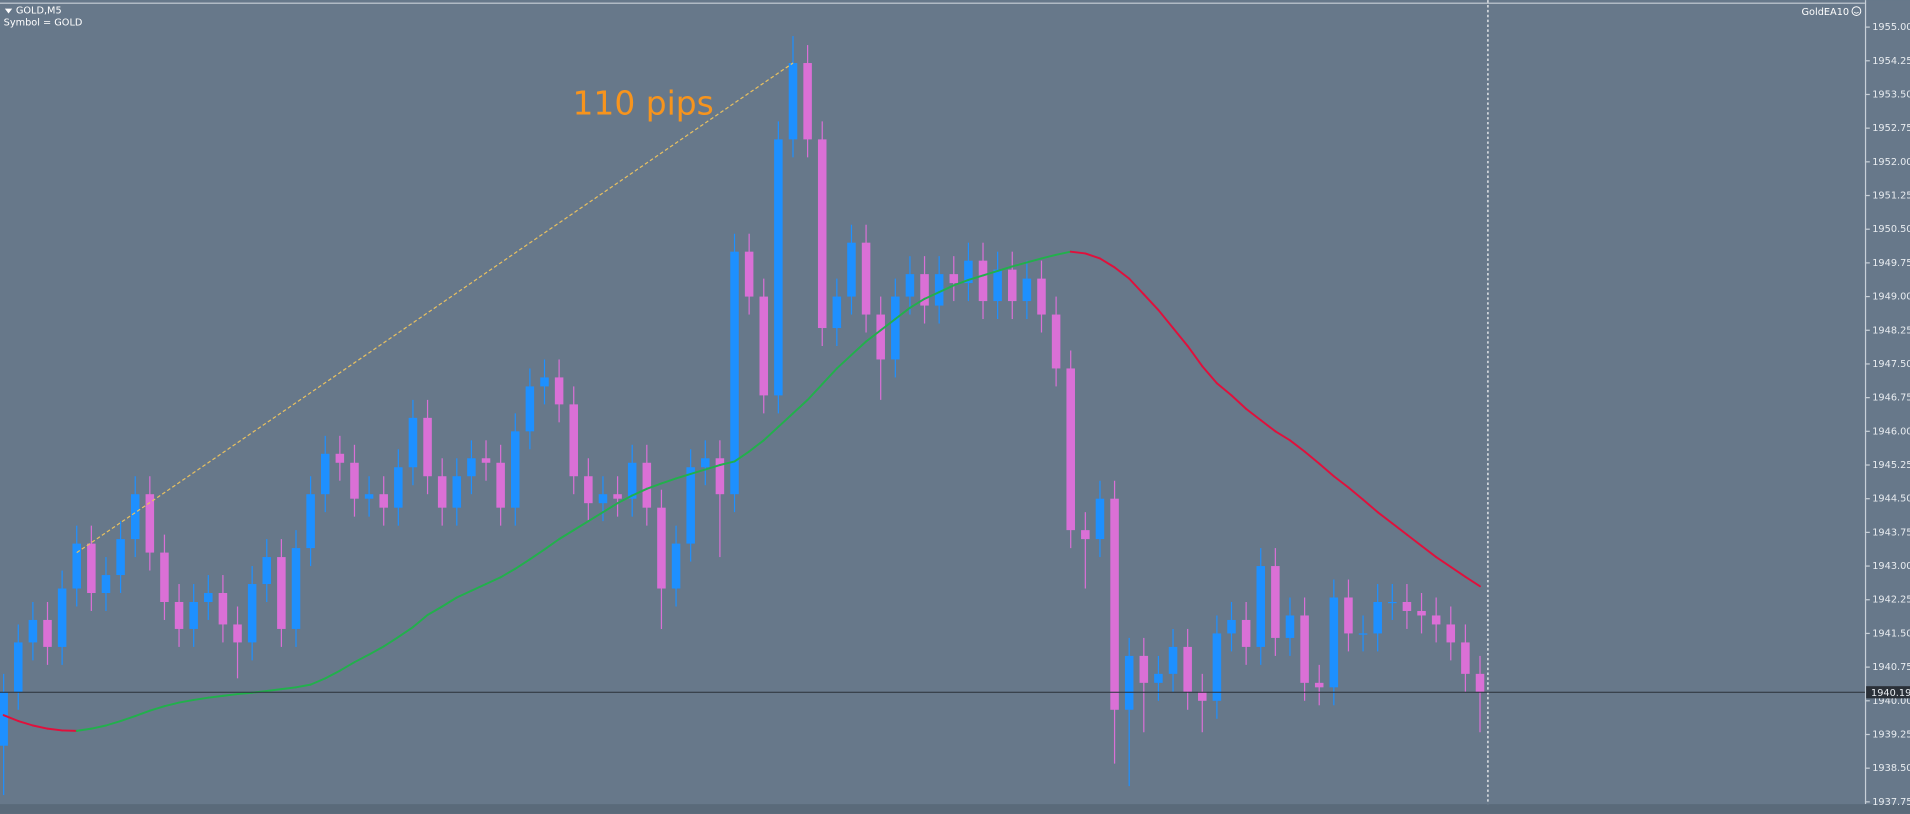 The width and height of the screenshot is (1910, 814). I want to click on y-tick-label: 1938.50, so click(1891, 768).